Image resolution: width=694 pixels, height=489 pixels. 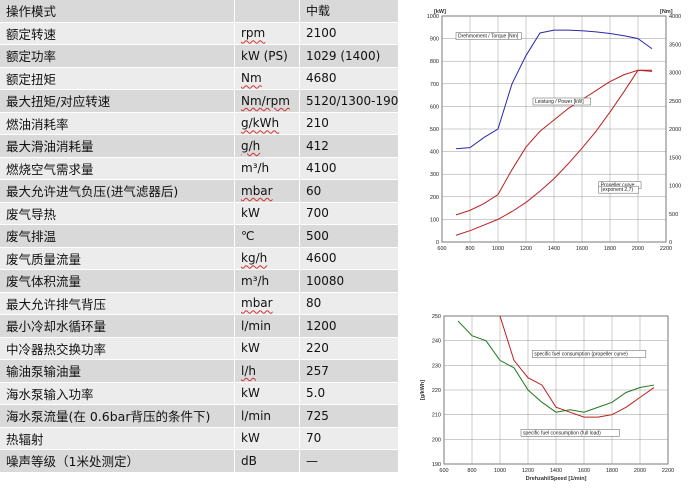 What do you see at coordinates (317, 123) in the screenshot?
I see `value-cell-text: 210` at bounding box center [317, 123].